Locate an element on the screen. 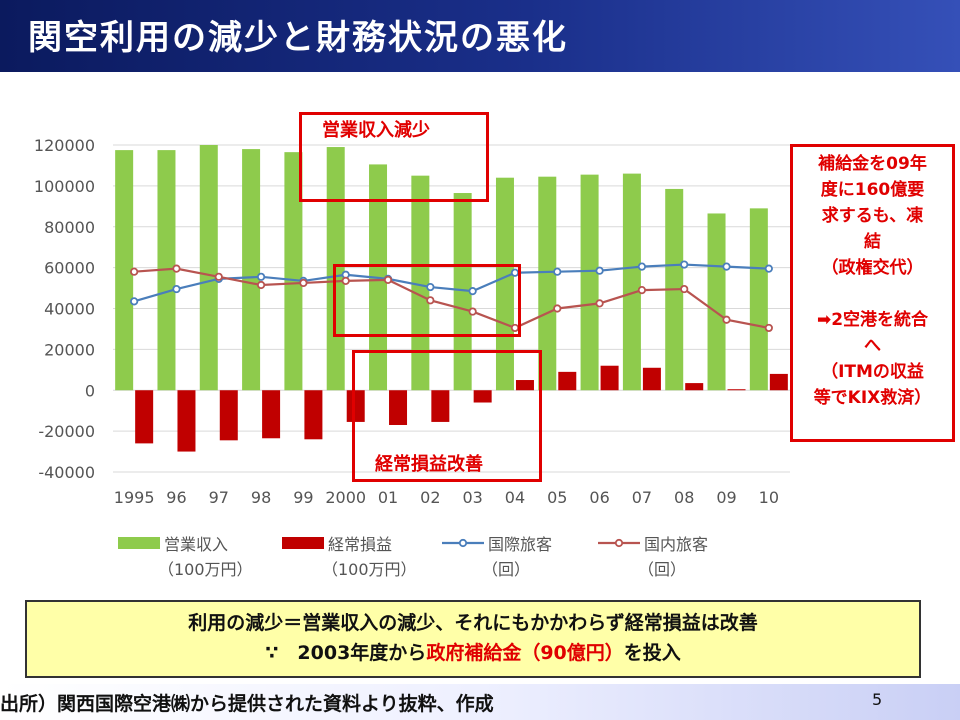 The height and width of the screenshot is (720, 960). x-tick-label: 1995 is located at coordinates (134, 497).